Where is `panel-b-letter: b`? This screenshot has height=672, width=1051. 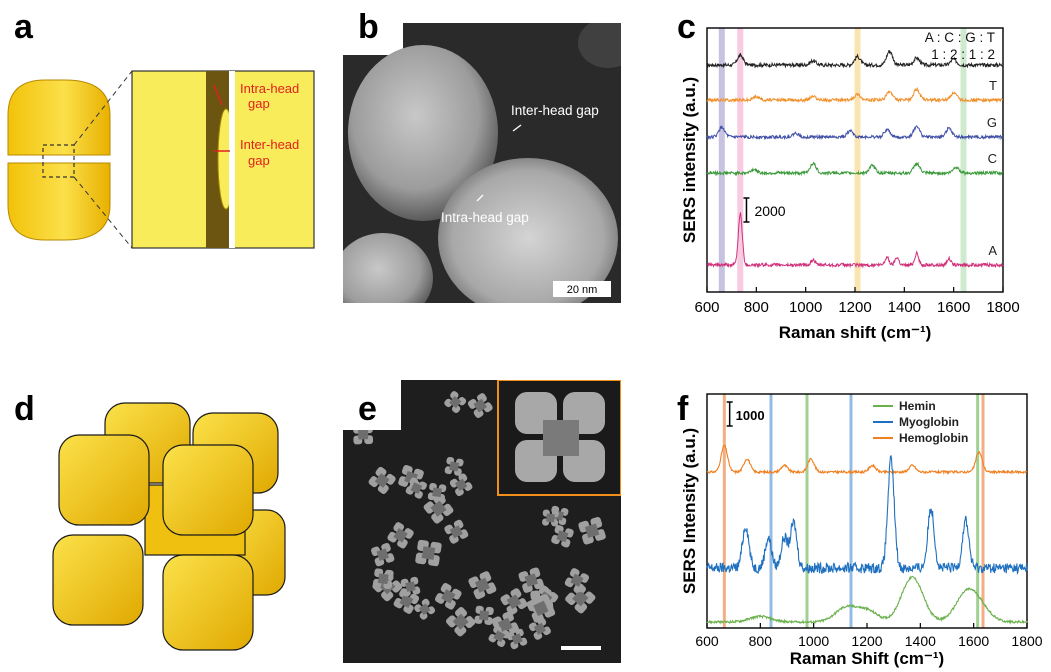 panel-b-letter: b is located at coordinates (368, 27).